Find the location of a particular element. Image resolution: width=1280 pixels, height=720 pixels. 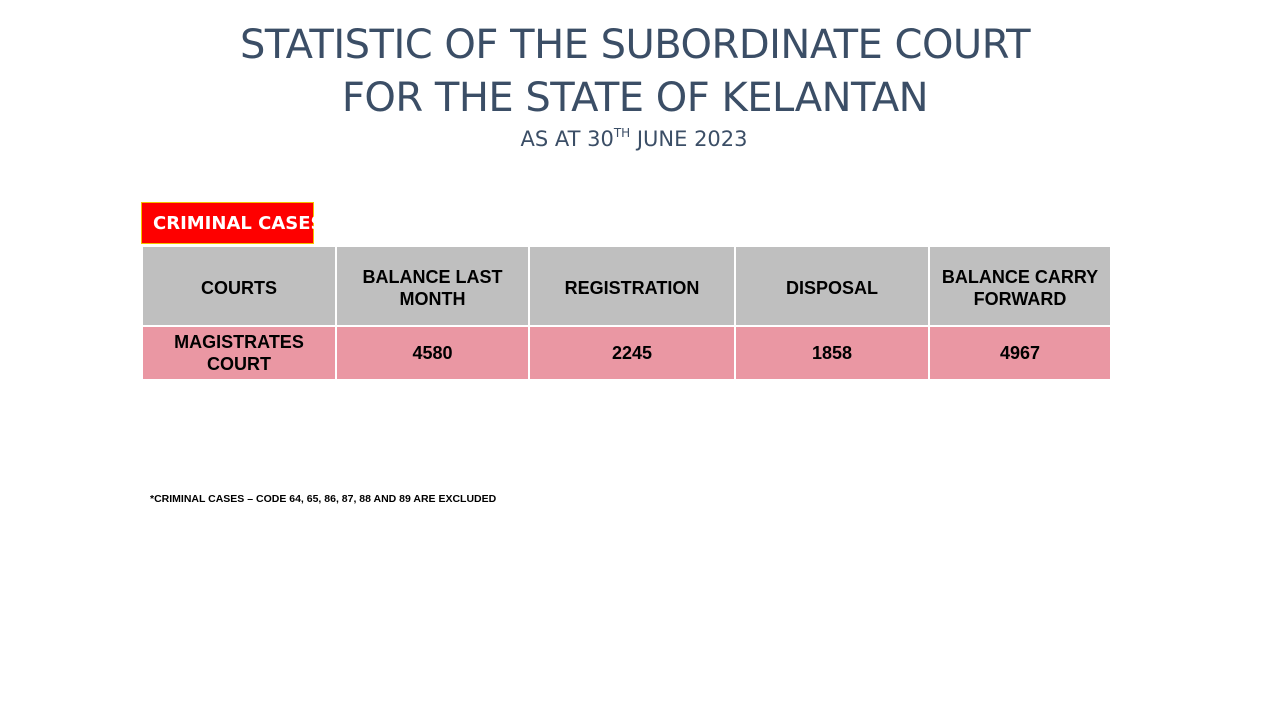

header-balance-carry-forward: BALANCE CARRY FORWARD is located at coordinates (1020, 286).